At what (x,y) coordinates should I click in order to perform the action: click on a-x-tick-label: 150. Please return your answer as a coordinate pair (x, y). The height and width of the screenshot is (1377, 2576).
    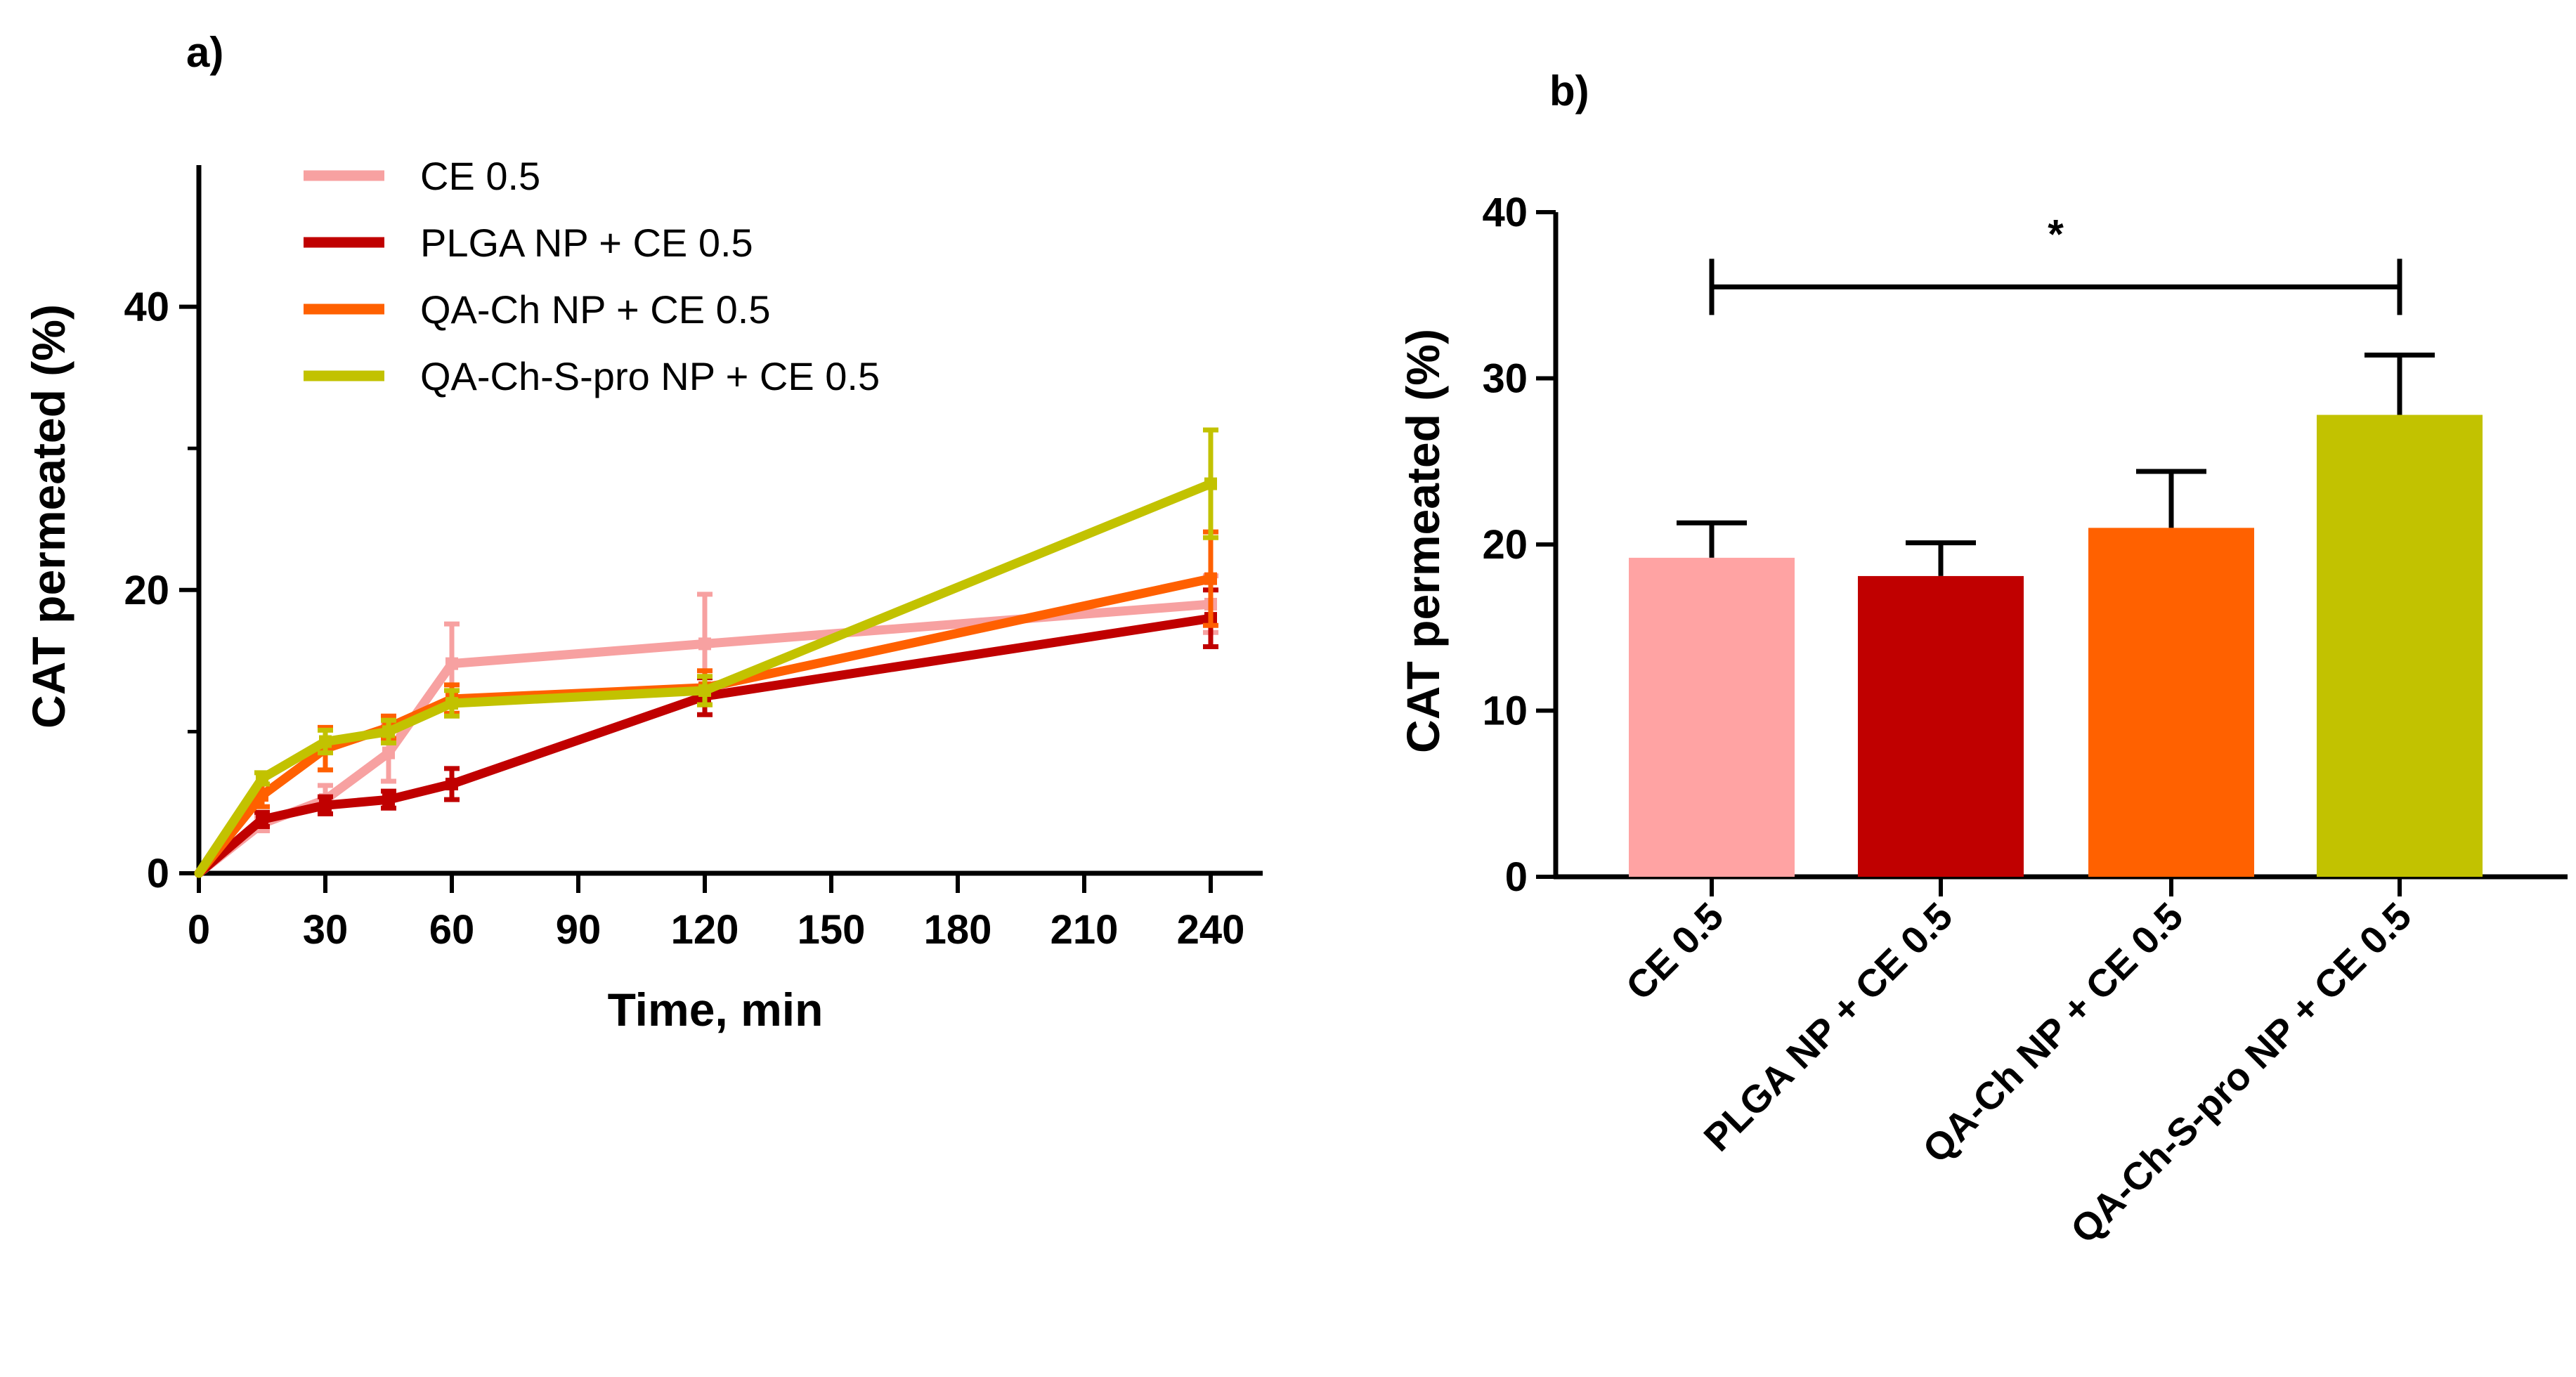
    Looking at the image, I should click on (832, 930).